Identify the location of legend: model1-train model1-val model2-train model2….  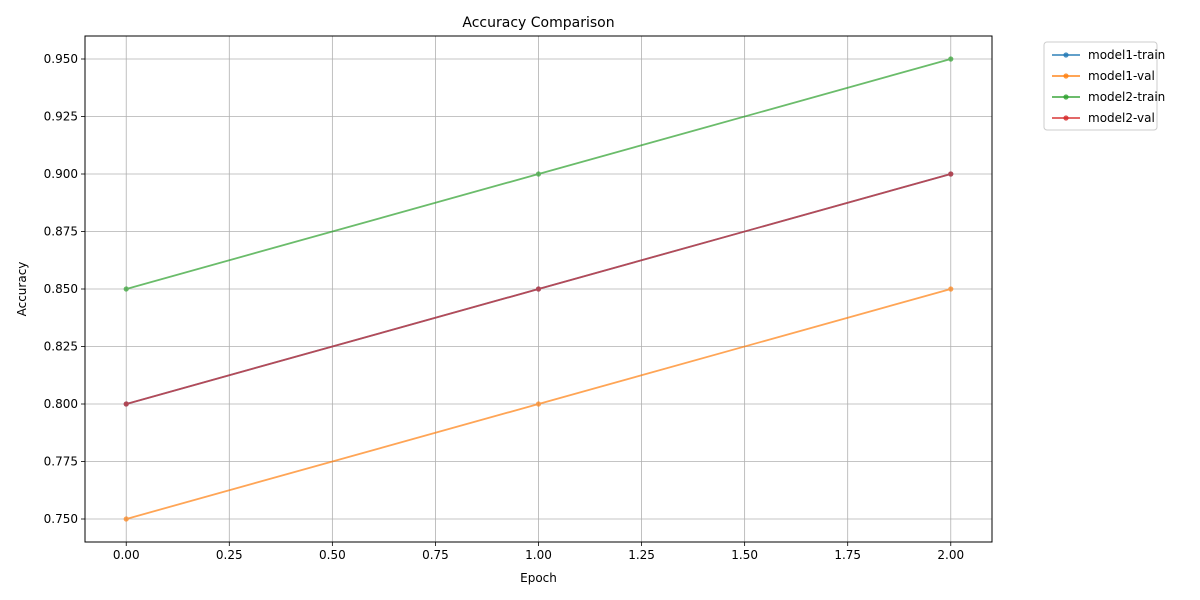
(1104, 86).